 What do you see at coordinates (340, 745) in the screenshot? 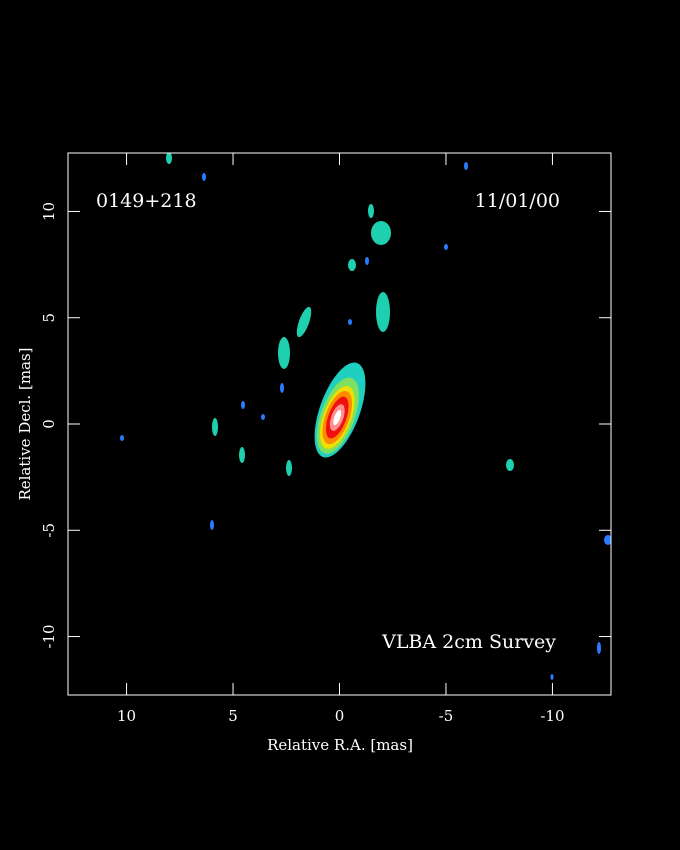
I see `x-axis-label: Relative R.A. [mas]` at bounding box center [340, 745].